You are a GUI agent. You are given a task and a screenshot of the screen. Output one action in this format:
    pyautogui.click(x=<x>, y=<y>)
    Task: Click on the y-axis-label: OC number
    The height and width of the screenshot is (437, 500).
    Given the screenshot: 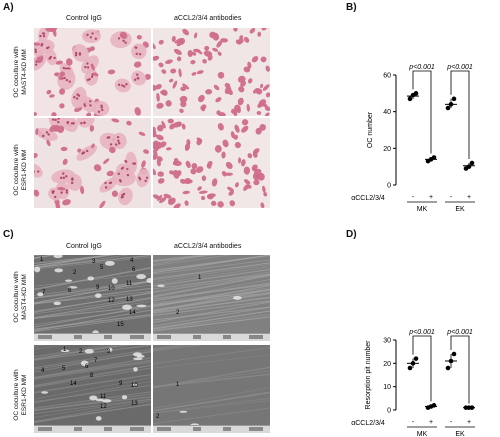 What is the action you would take?
    pyautogui.click(x=370, y=129)
    